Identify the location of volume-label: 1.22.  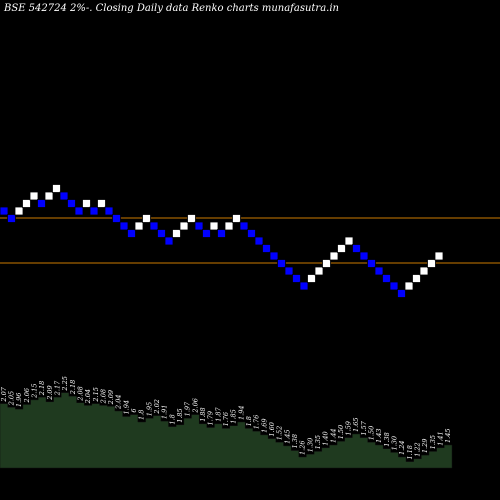
(418, 449).